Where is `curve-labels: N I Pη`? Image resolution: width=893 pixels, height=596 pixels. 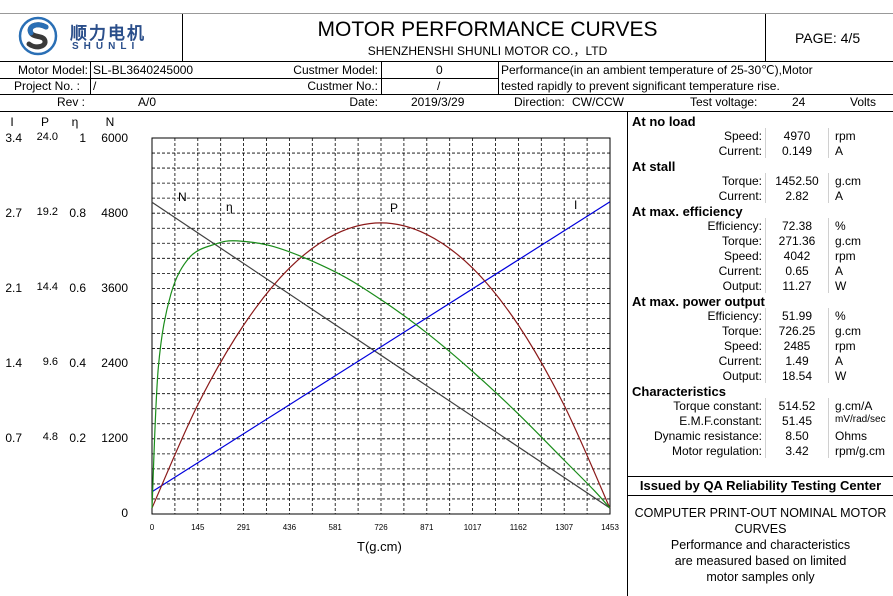
curve-labels: N I Pη is located at coordinates (377, 202).